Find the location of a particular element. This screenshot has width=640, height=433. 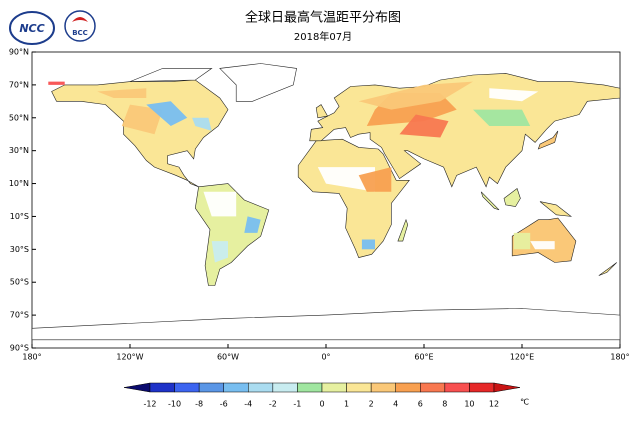

colorbar-tick-label: 6 is located at coordinates (420, 404).